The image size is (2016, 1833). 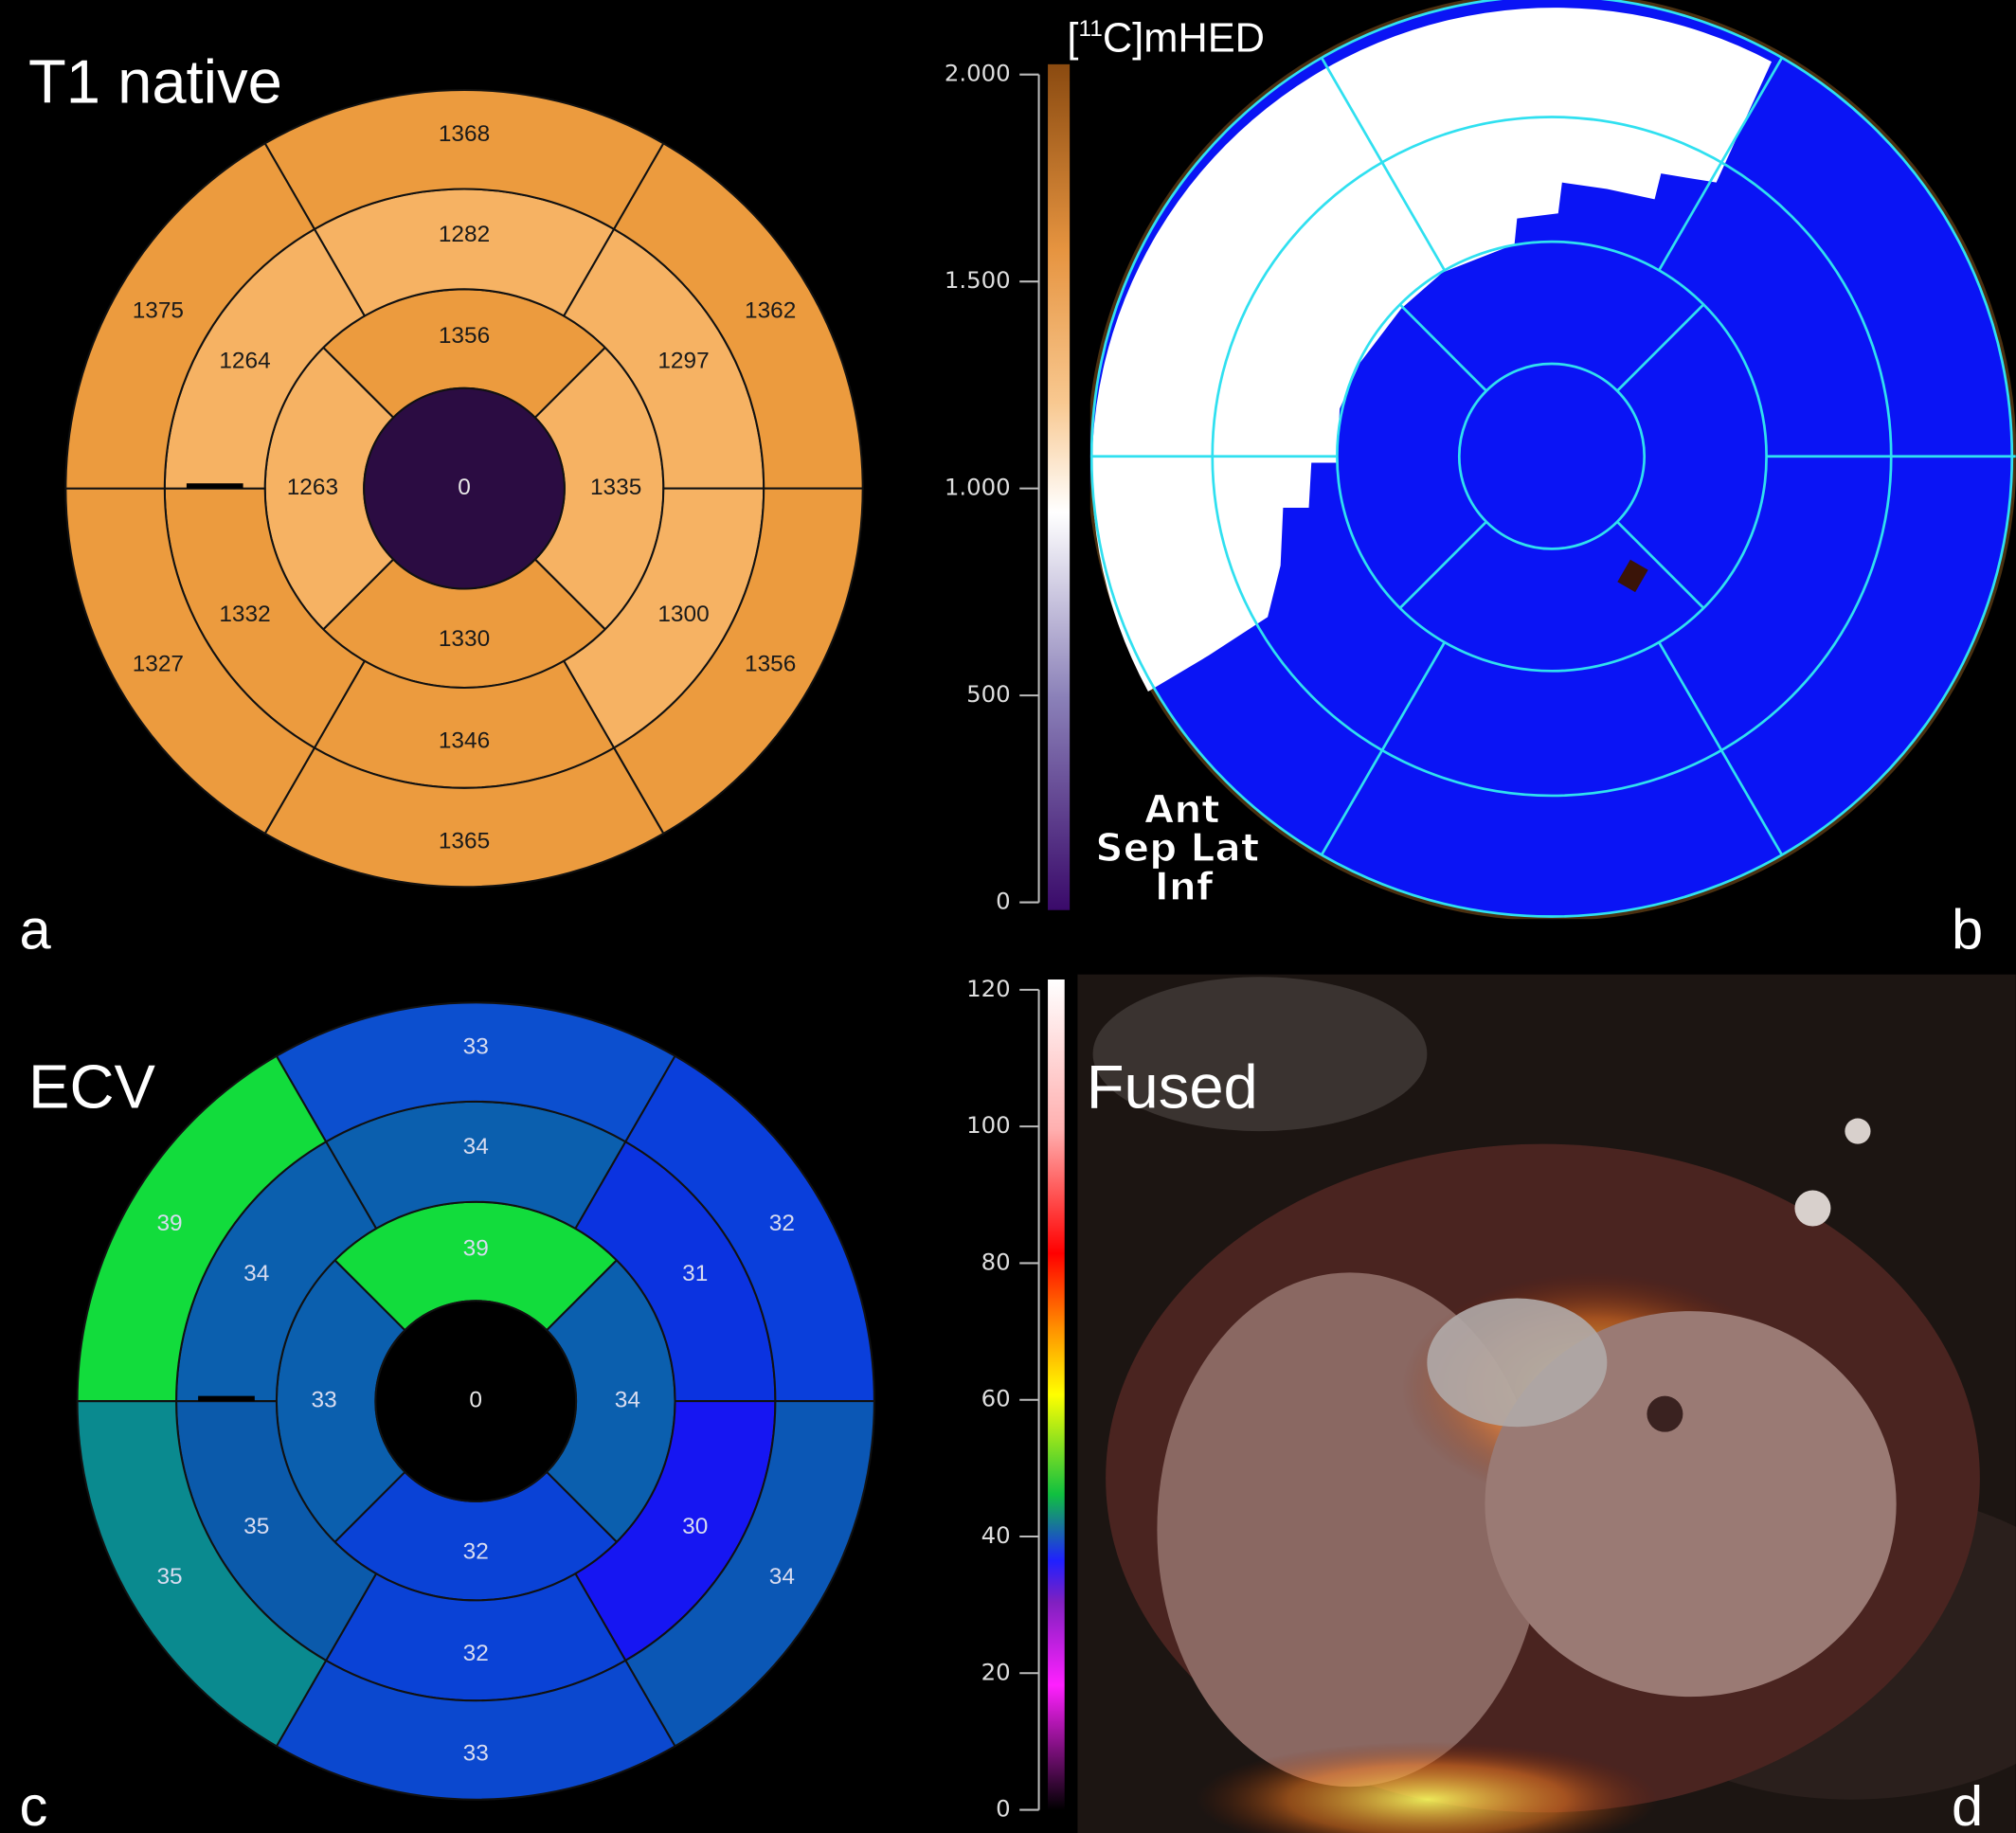 What do you see at coordinates (158, 664) in the screenshot?
I see `segment-label: 1327` at bounding box center [158, 664].